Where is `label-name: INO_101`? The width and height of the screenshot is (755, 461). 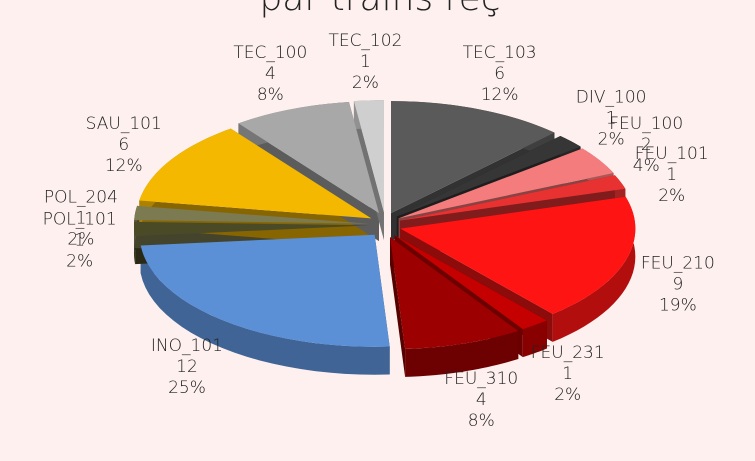 label-name: INO_101 is located at coordinates (187, 346).